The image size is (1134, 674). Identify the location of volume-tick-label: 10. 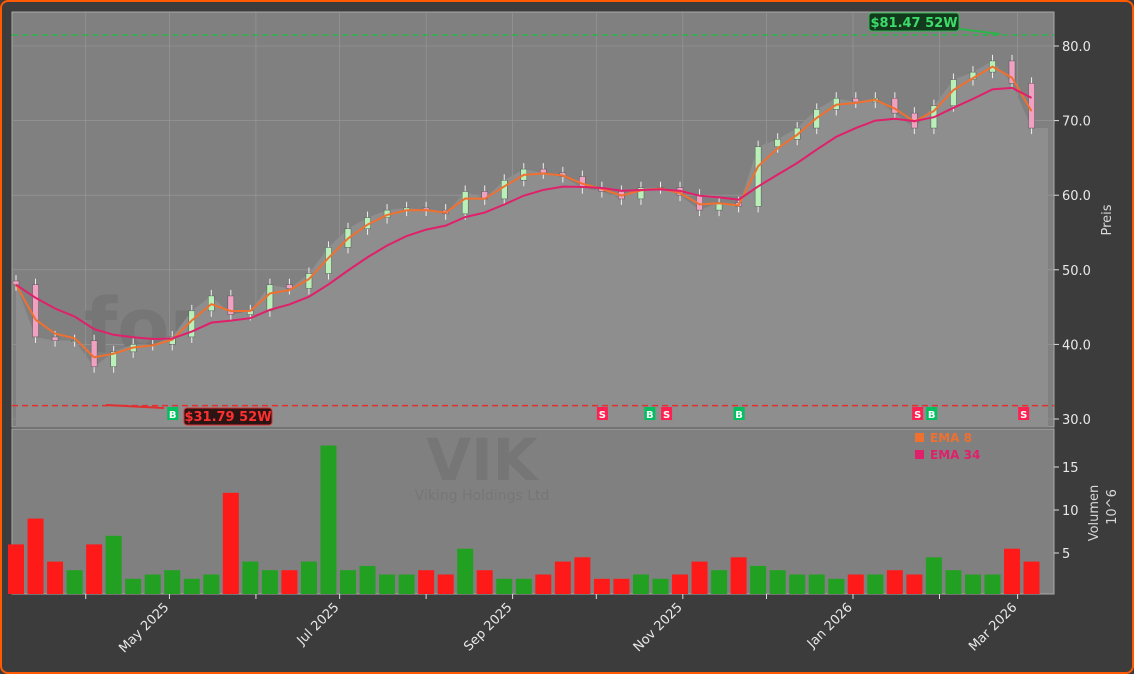
(1070, 511).